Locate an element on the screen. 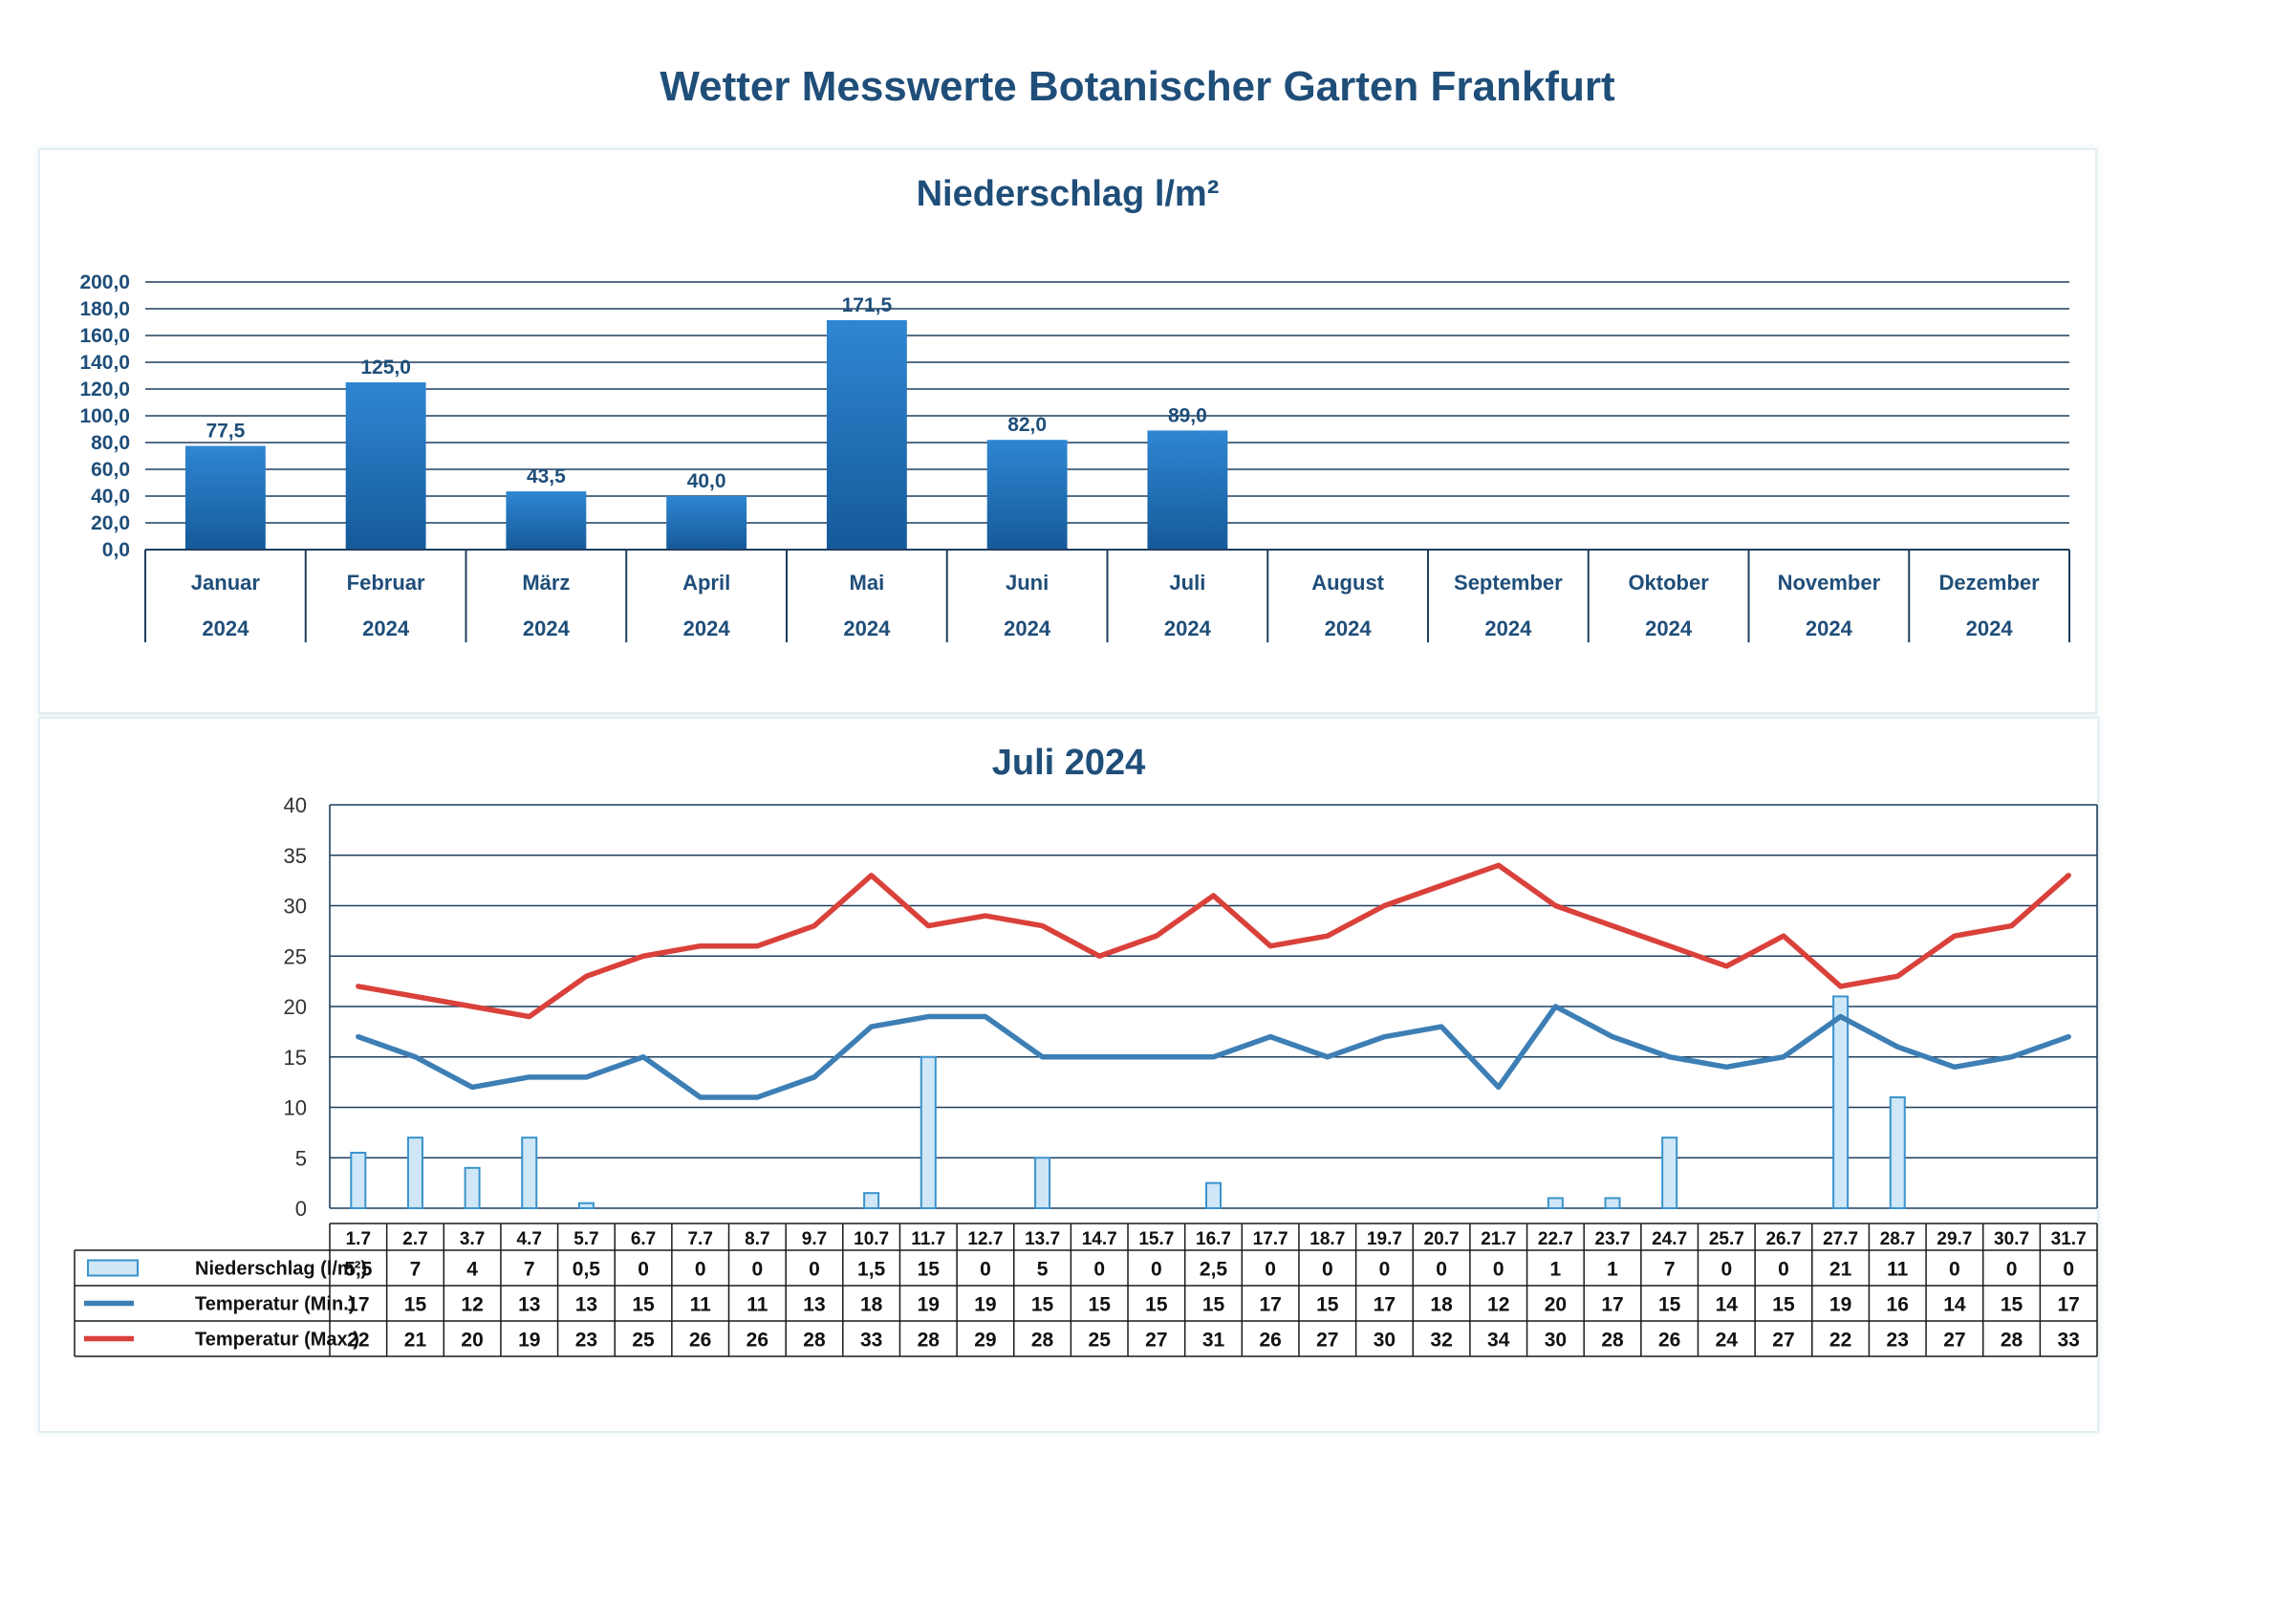 The width and height of the screenshot is (2294, 1624). table-cell: 5 is located at coordinates (1043, 1270).